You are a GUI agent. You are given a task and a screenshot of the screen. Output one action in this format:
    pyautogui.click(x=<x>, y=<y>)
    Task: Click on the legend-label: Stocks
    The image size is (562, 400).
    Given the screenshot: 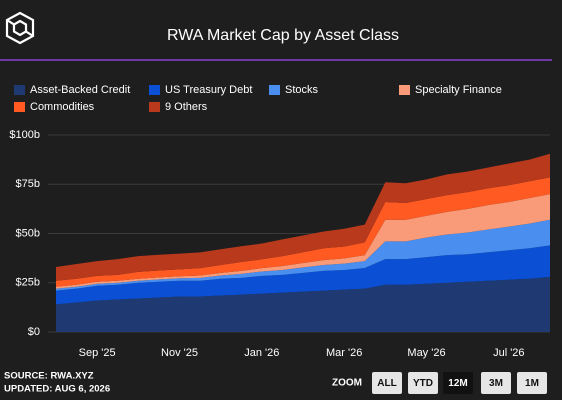 What is the action you would take?
    pyautogui.click(x=302, y=90)
    